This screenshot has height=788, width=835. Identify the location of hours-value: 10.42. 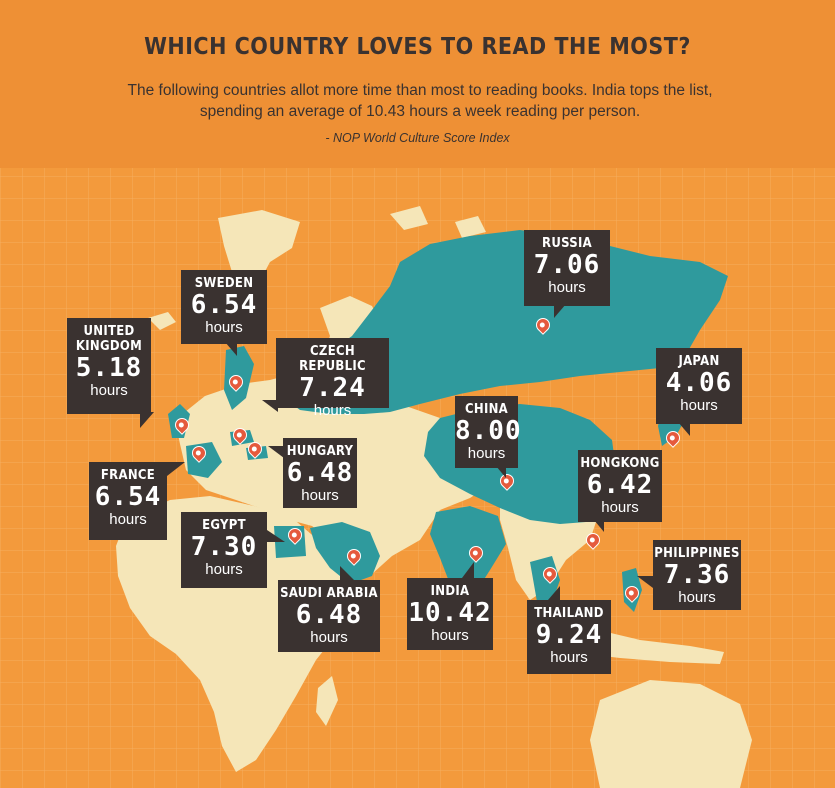
(450, 613).